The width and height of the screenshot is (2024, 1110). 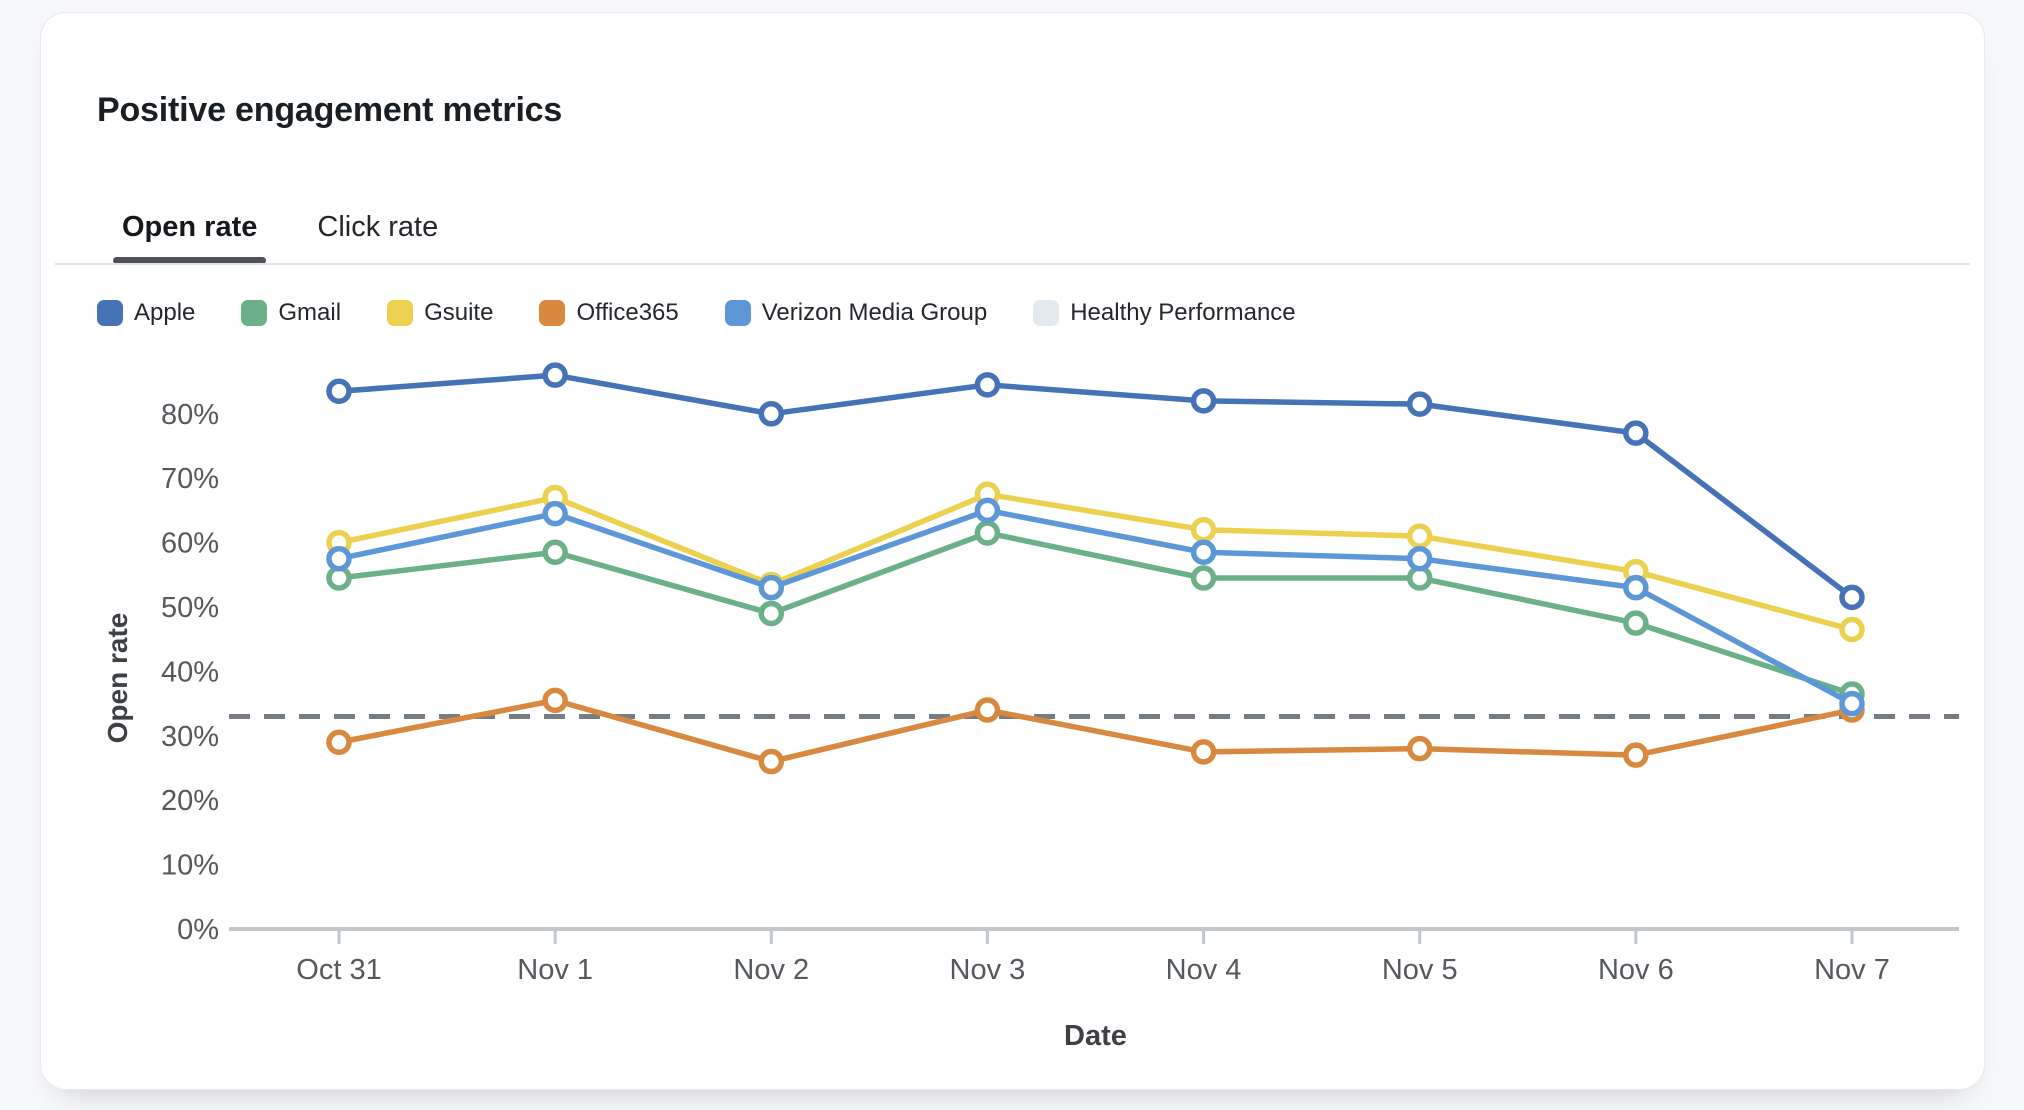 I want to click on tab-click-rate-label: Click rate, so click(x=378, y=227).